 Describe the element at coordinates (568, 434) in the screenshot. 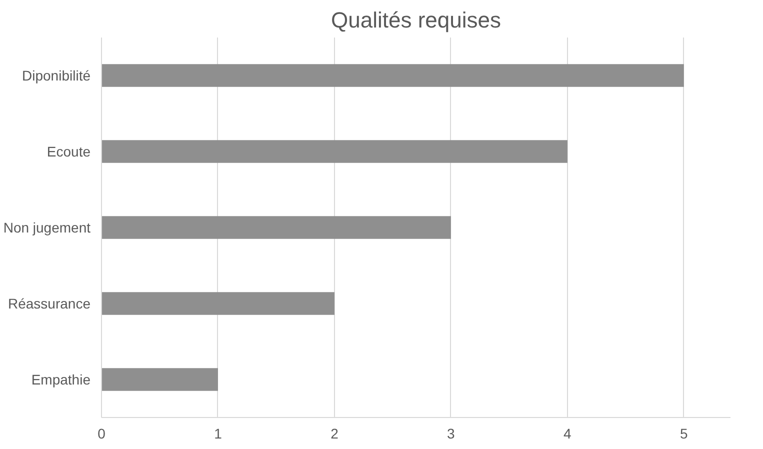

I see `x-tick-label: 4` at that location.